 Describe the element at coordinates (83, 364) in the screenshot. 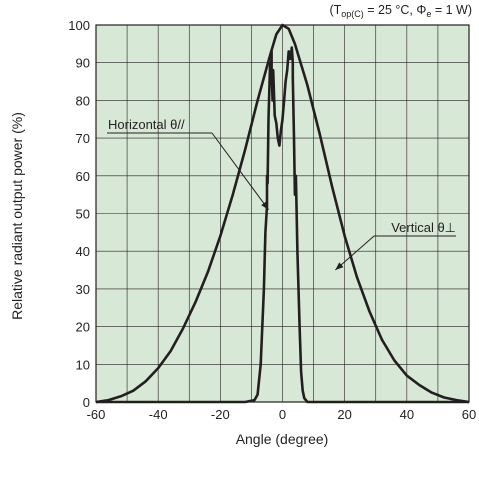

I see `y-tick-label: 10` at that location.